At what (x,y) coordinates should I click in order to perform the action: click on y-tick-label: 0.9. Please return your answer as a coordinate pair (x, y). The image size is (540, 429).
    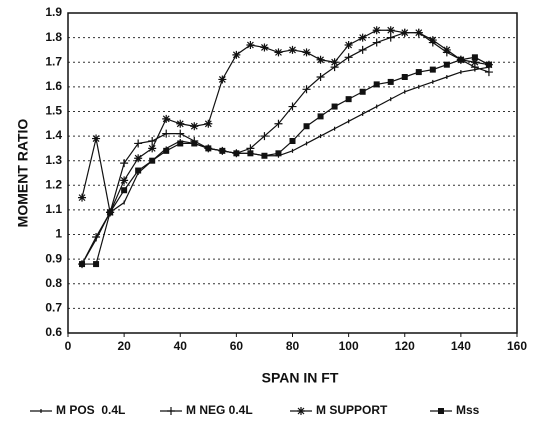
    Looking at the image, I should click on (53, 258).